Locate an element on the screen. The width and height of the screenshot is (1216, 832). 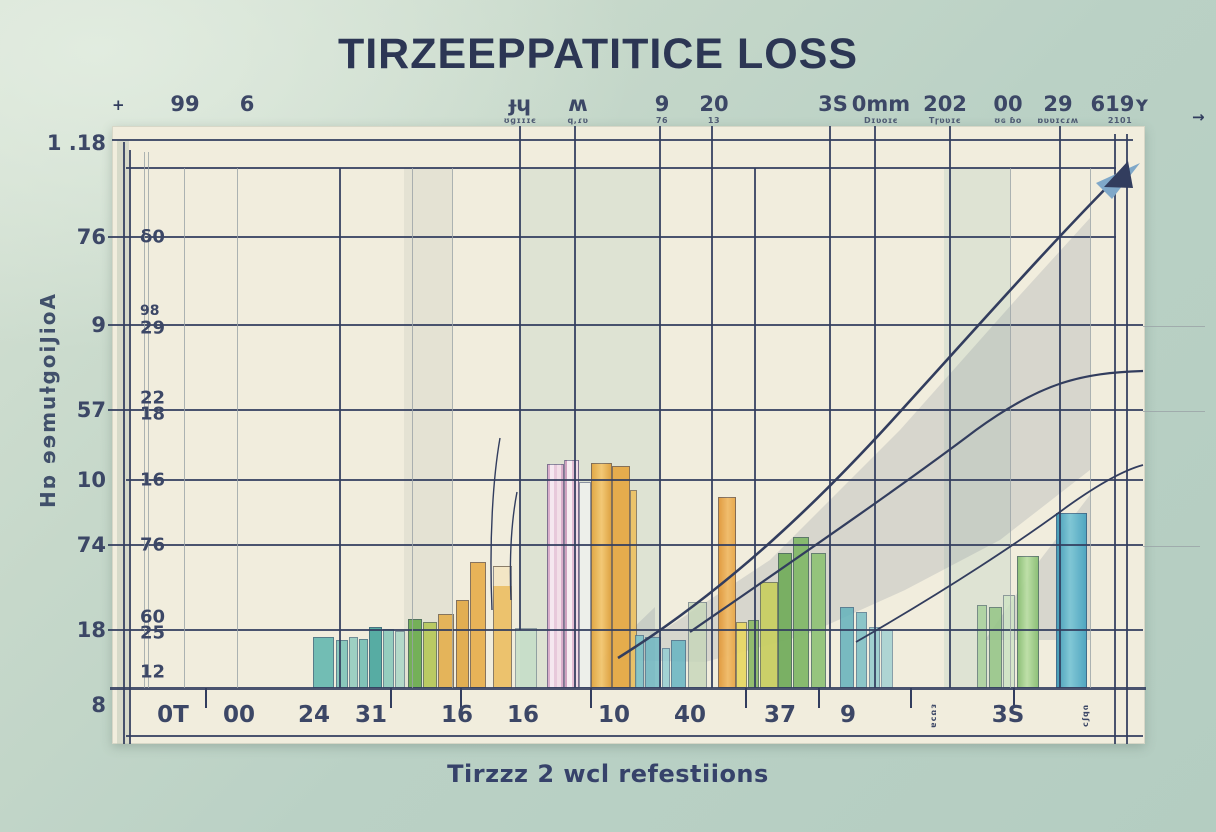
x-axis-label: ɛʊɔa is located at coordinates (934, 716).